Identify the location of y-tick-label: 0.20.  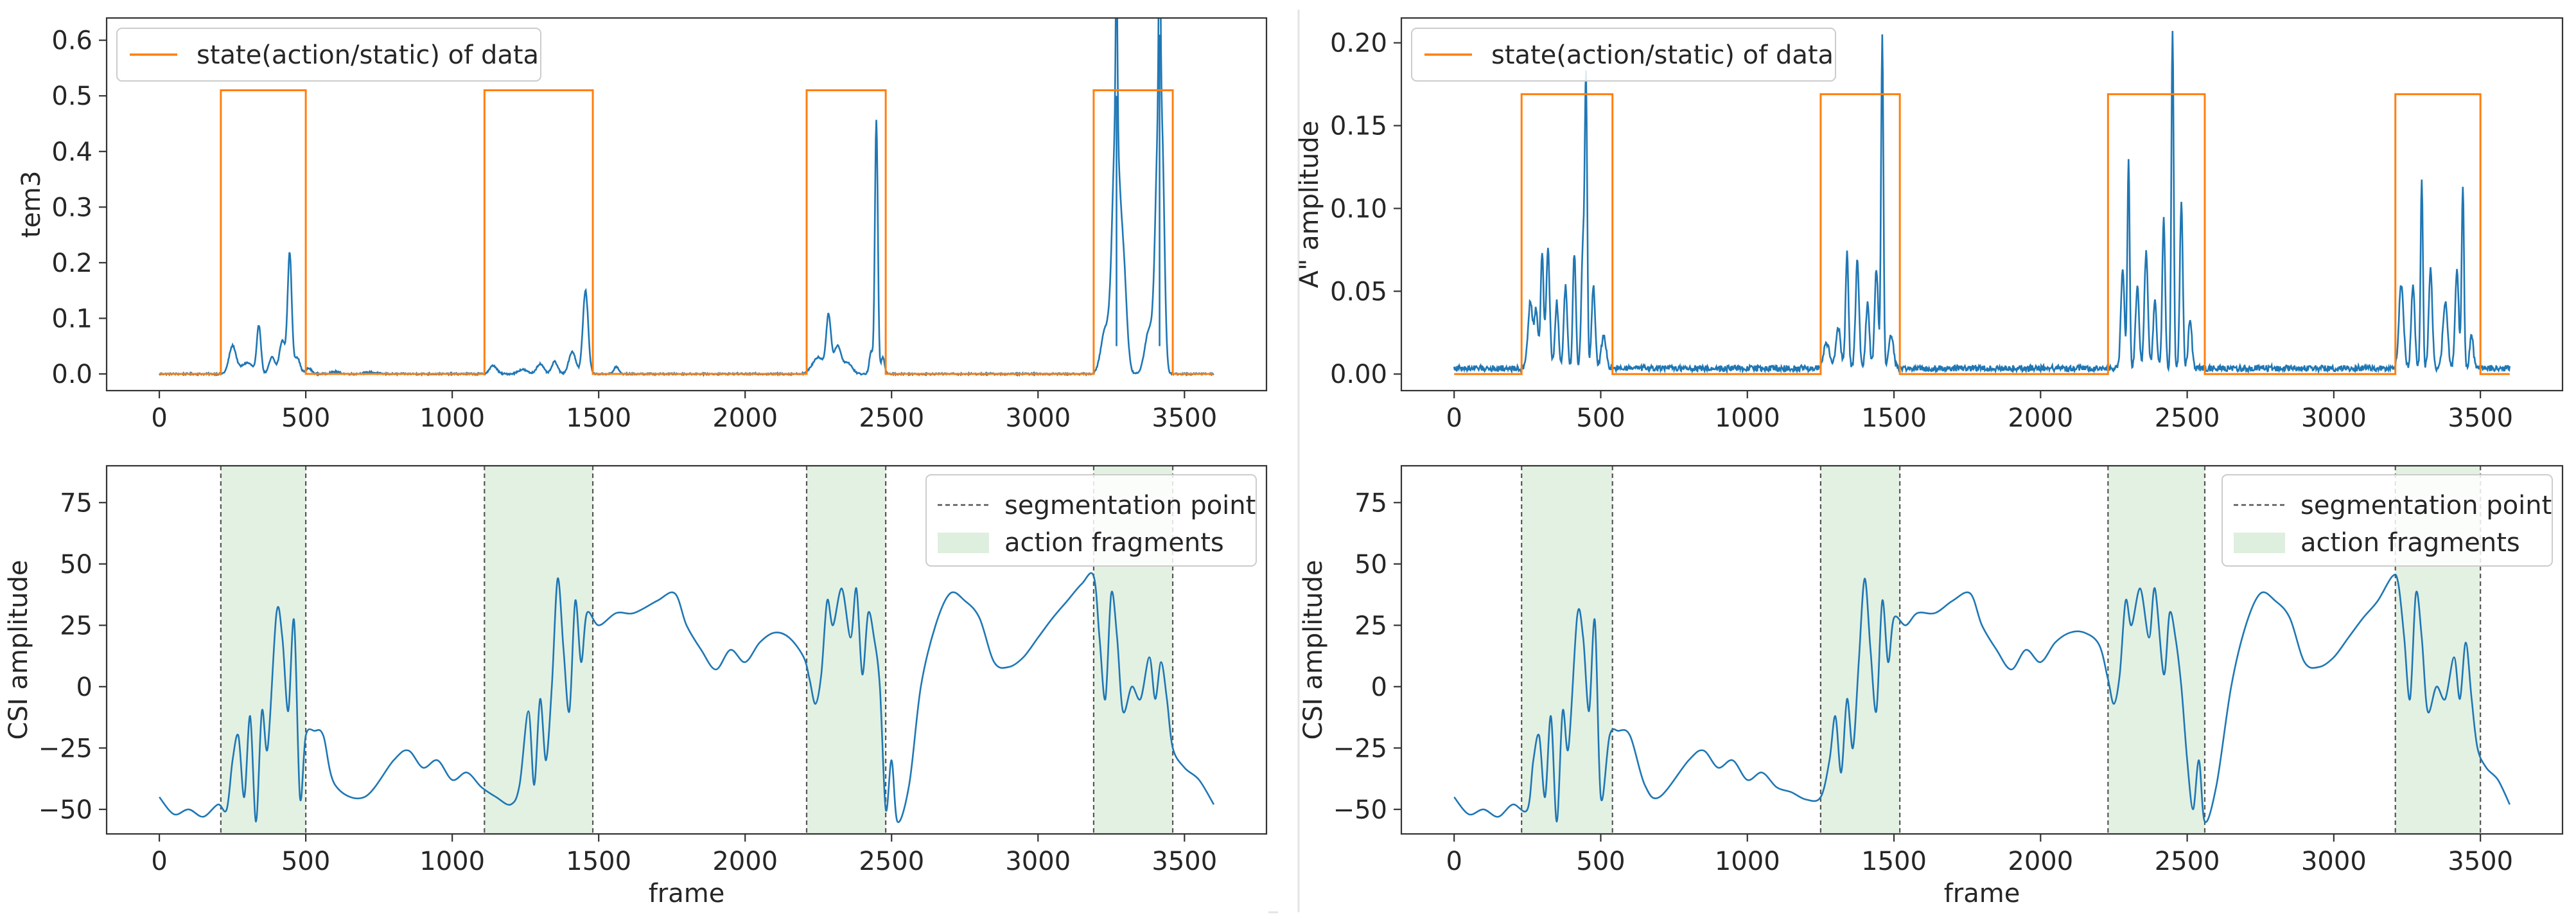
(1358, 44).